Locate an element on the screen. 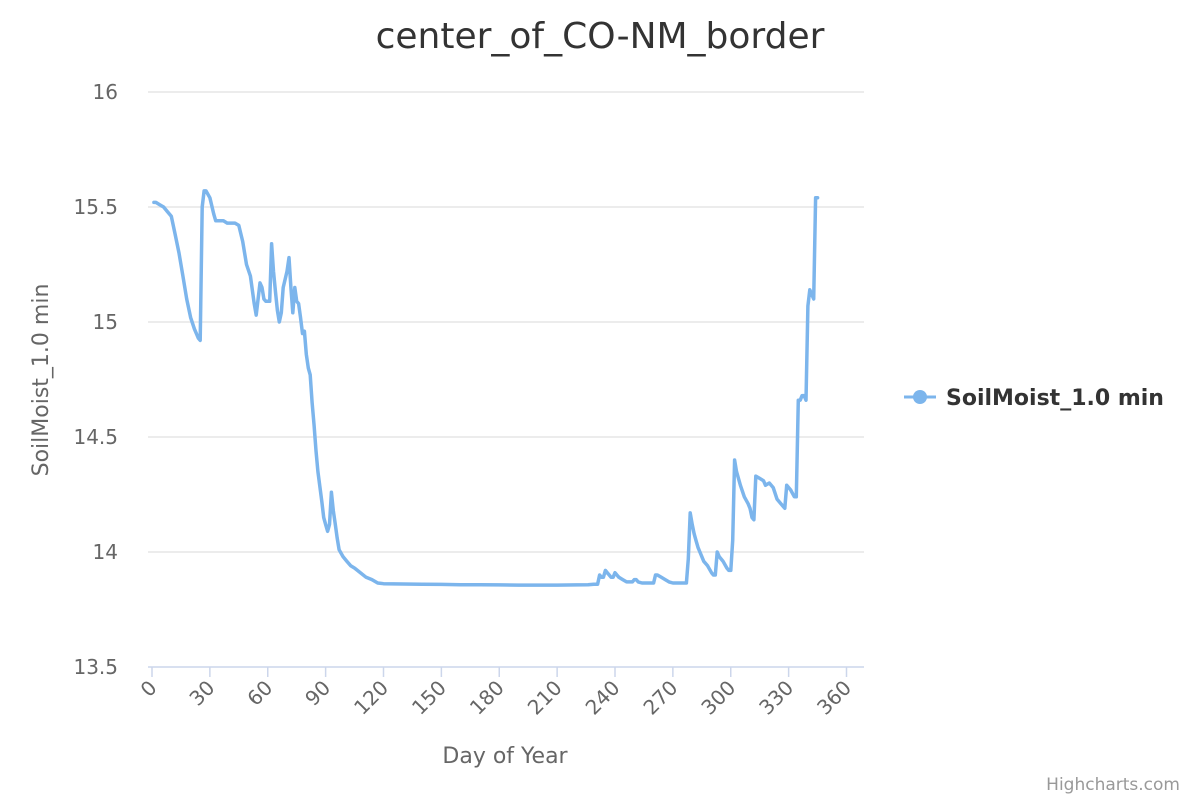  x-tick-label: 240 is located at coordinates (603, 698).